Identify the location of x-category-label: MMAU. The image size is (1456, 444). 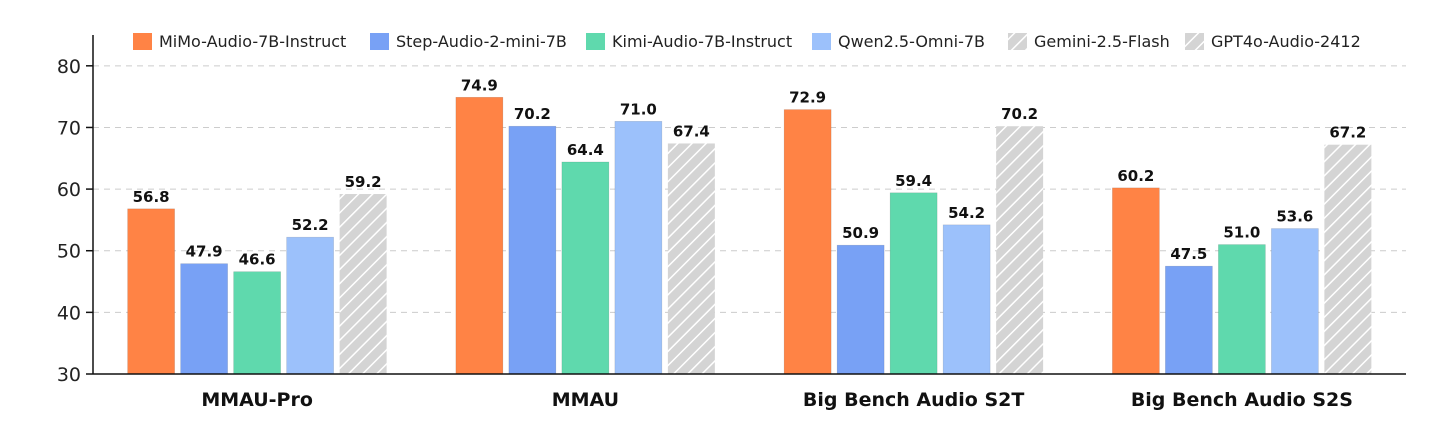
(585, 400).